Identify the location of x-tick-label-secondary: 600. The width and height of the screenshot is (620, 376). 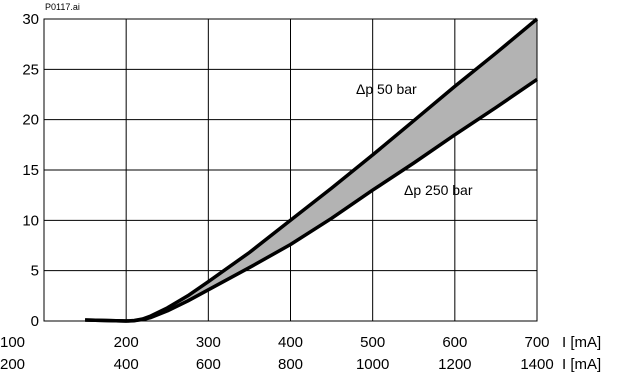
(208, 364).